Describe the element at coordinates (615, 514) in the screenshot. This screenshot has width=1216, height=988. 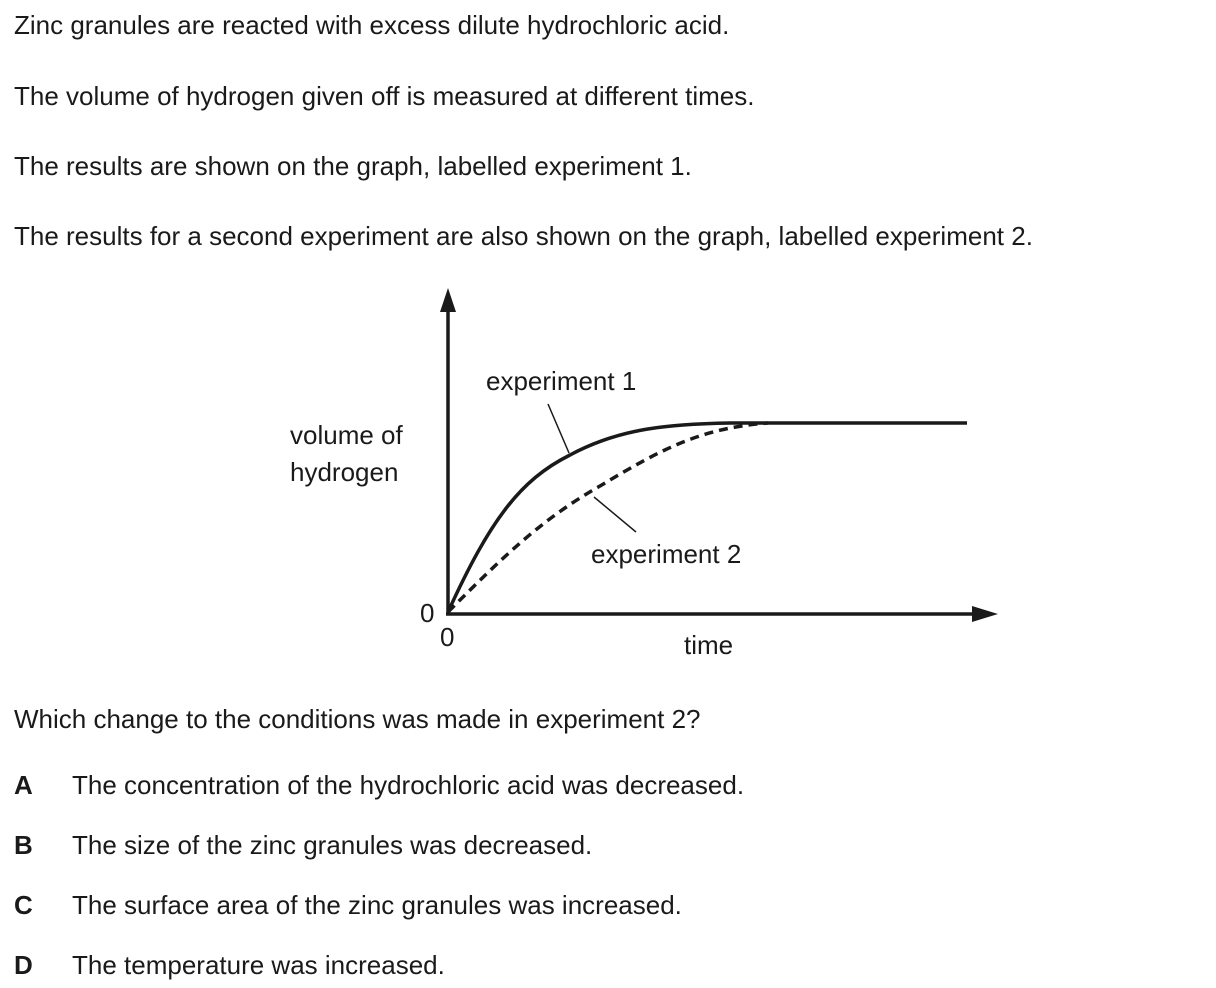
I see `experiment-2-leader` at that location.